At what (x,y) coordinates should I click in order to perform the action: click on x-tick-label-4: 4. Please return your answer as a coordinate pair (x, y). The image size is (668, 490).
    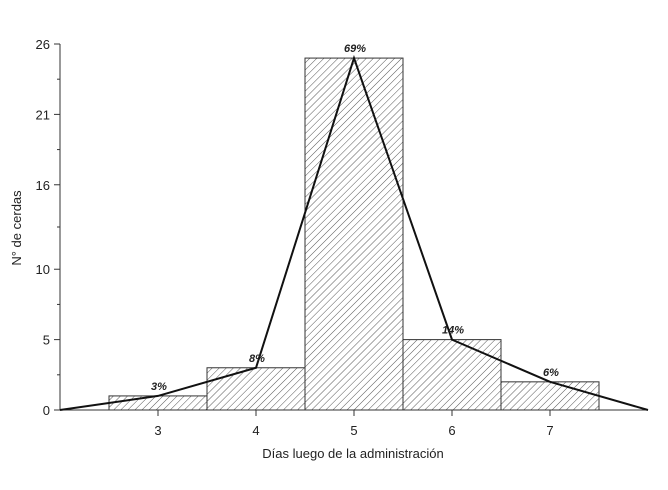
    Looking at the image, I should click on (255, 430).